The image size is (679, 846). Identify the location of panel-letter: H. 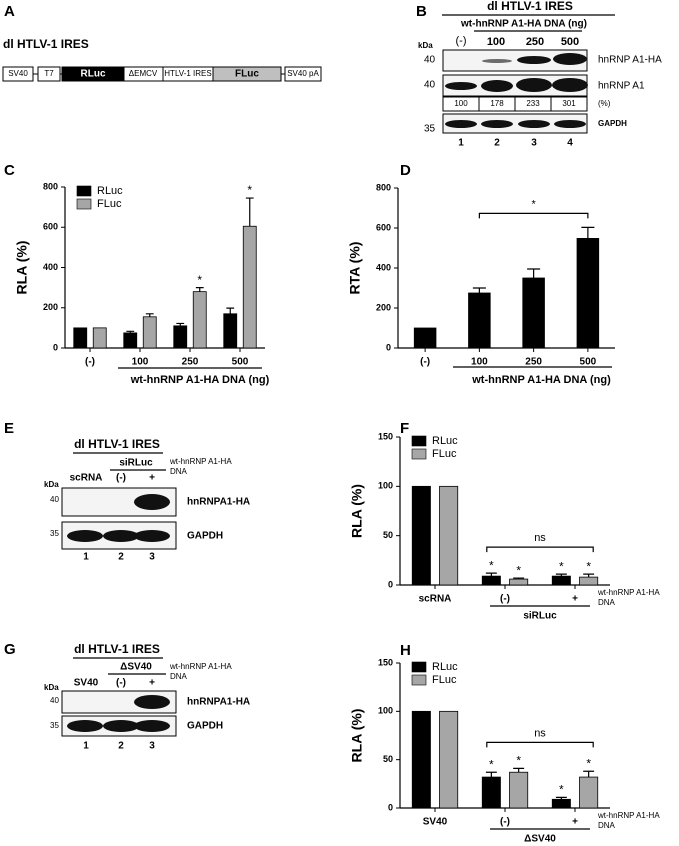
(405, 650).